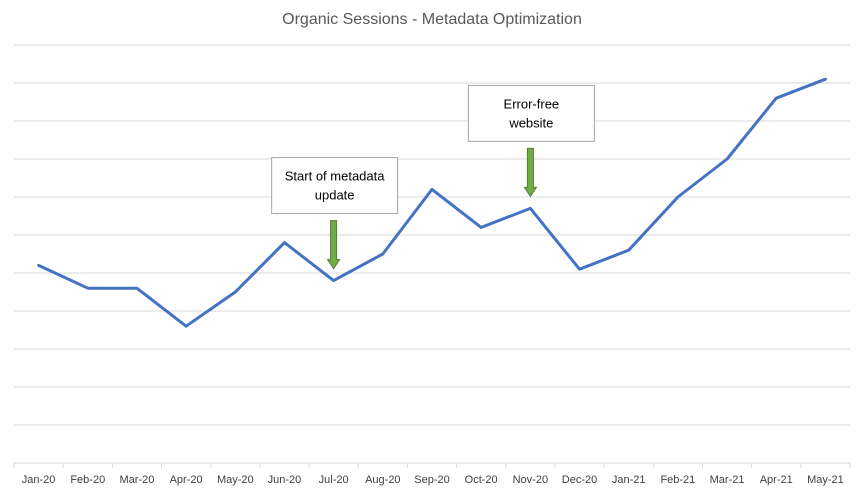 The width and height of the screenshot is (864, 491). What do you see at coordinates (335, 195) in the screenshot?
I see `callout-text-line: update` at bounding box center [335, 195].